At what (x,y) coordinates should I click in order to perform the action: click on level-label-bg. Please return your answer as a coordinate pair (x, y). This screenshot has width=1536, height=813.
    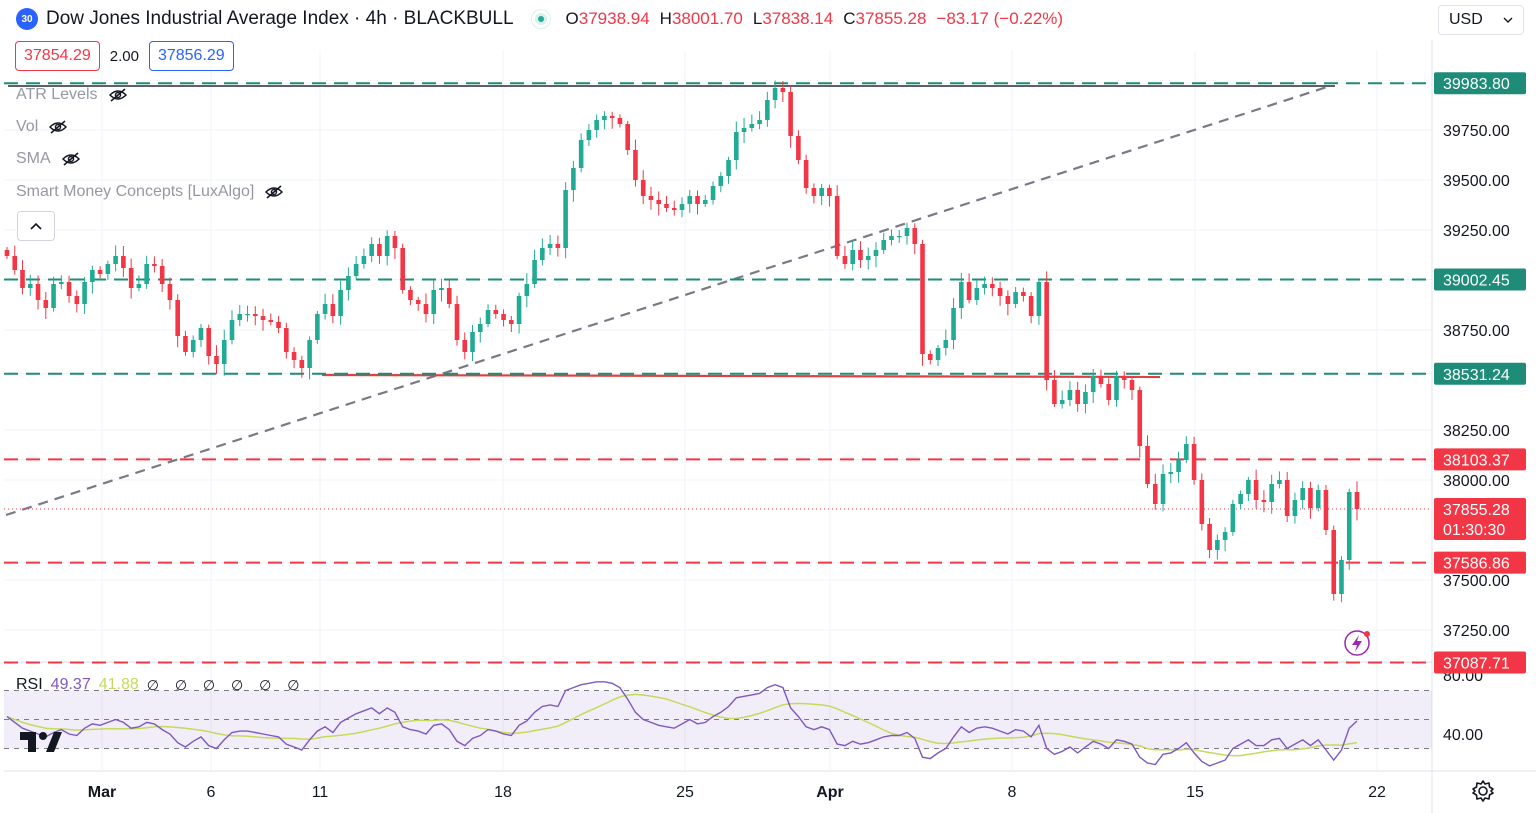
    Looking at the image, I should click on (1480, 662).